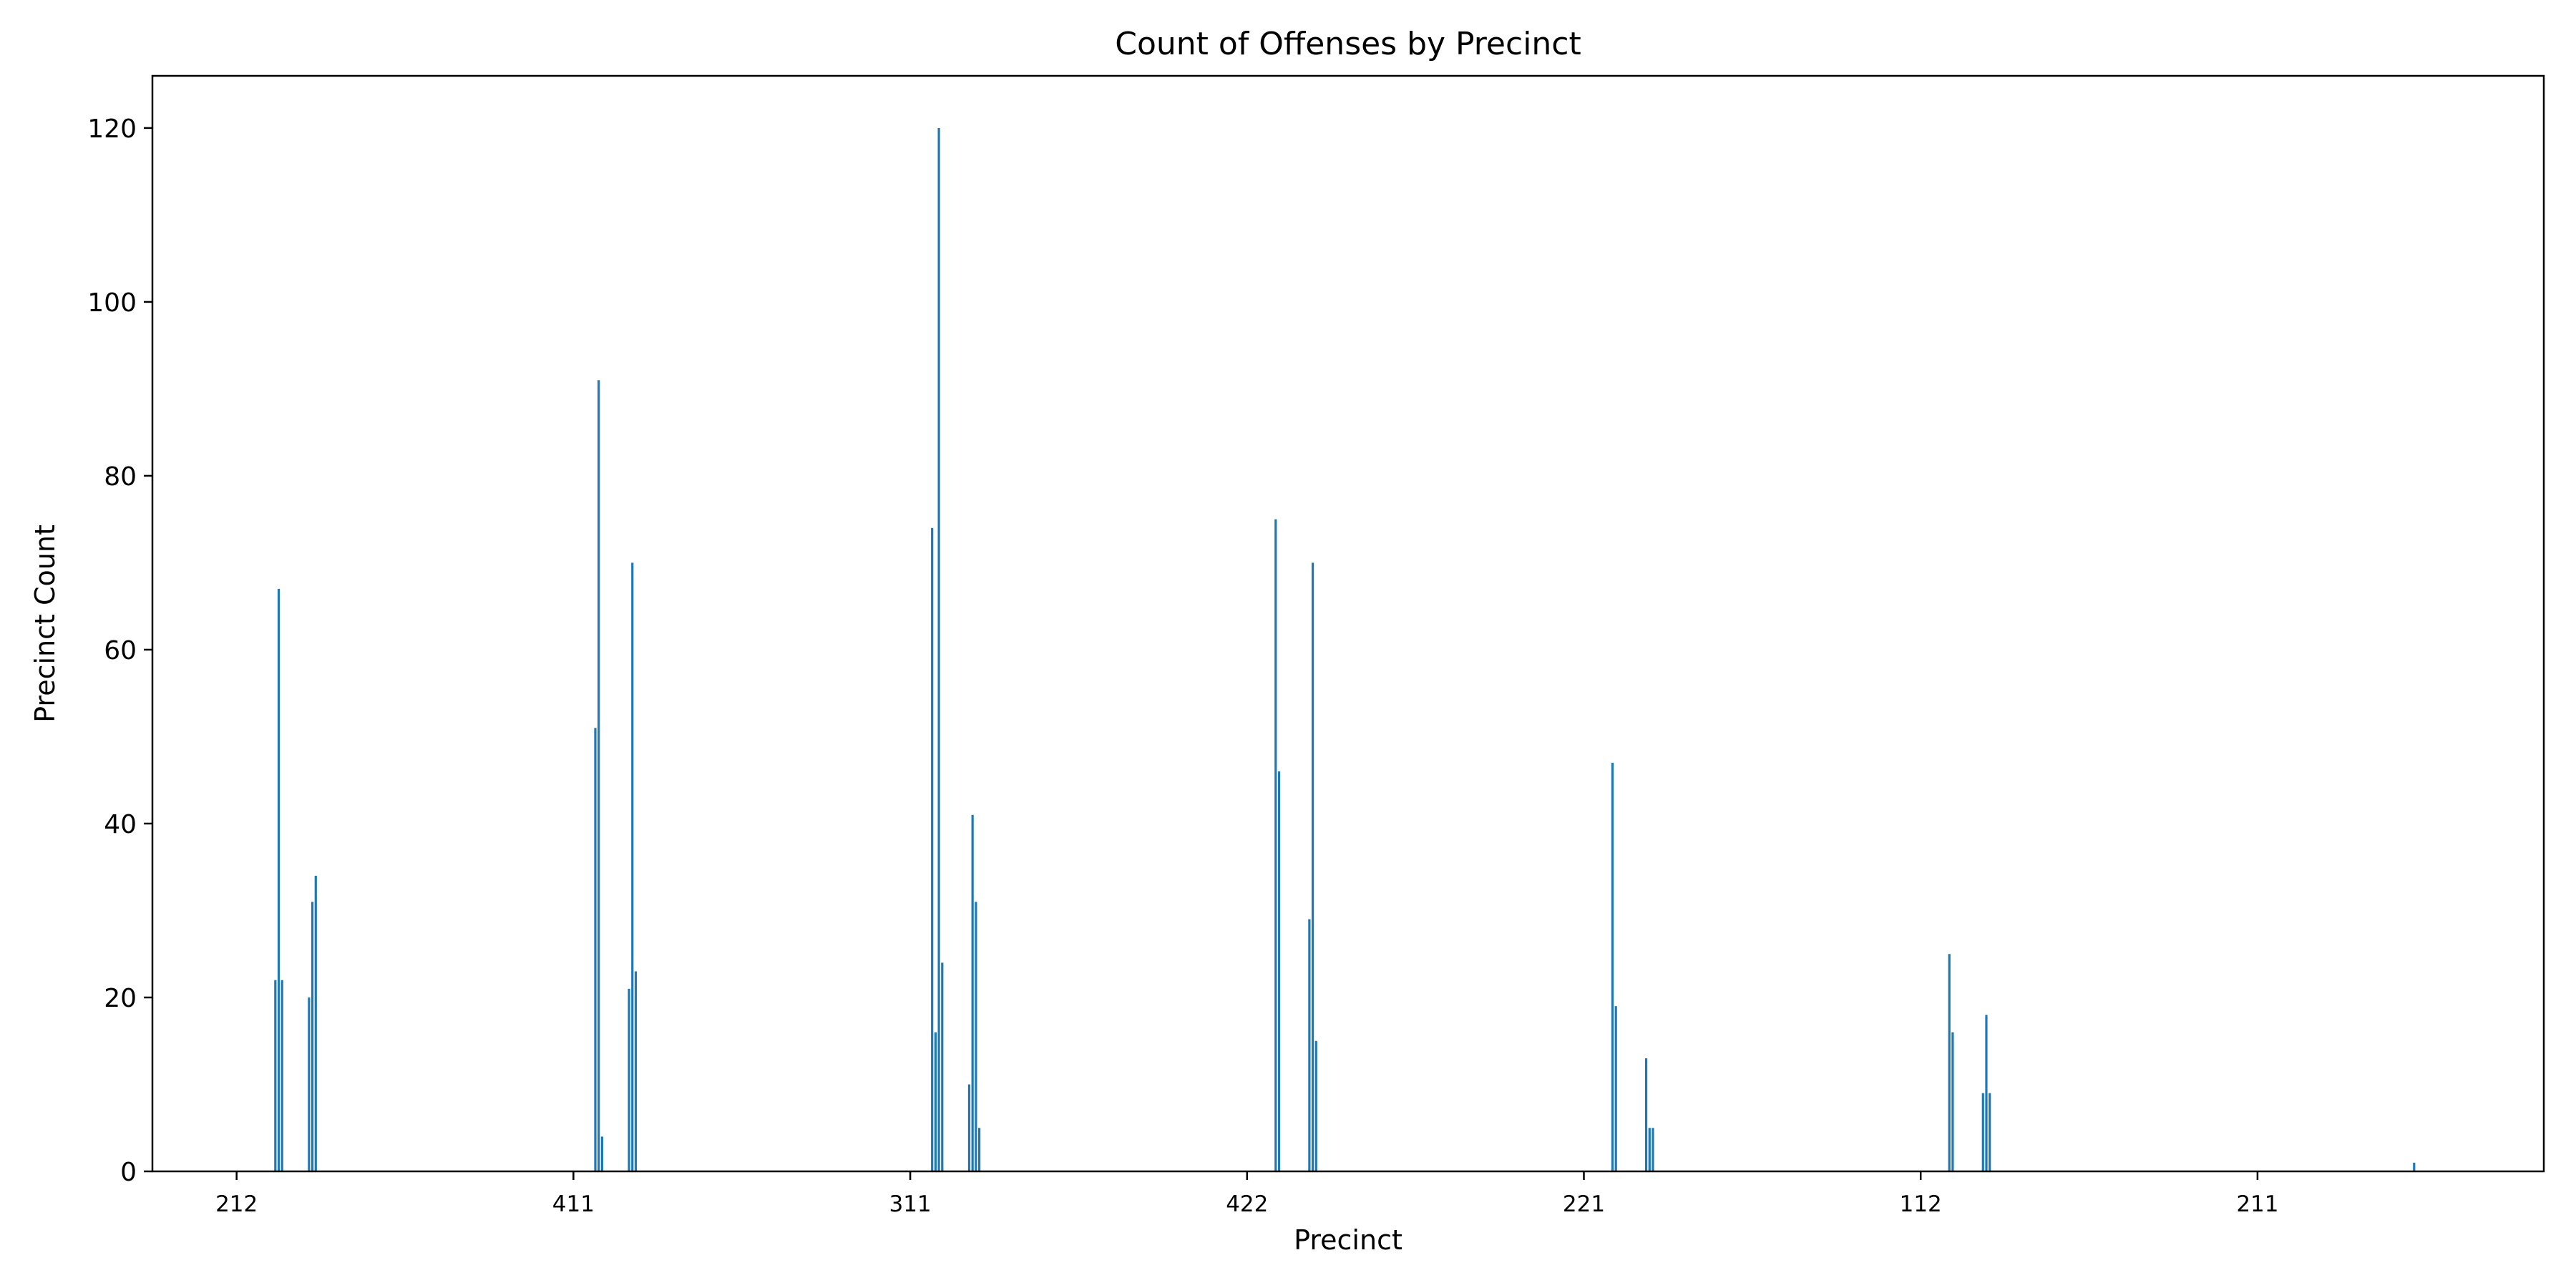 The image size is (2576, 1288). I want to click on x-tick-label-0: 212, so click(236, 1204).